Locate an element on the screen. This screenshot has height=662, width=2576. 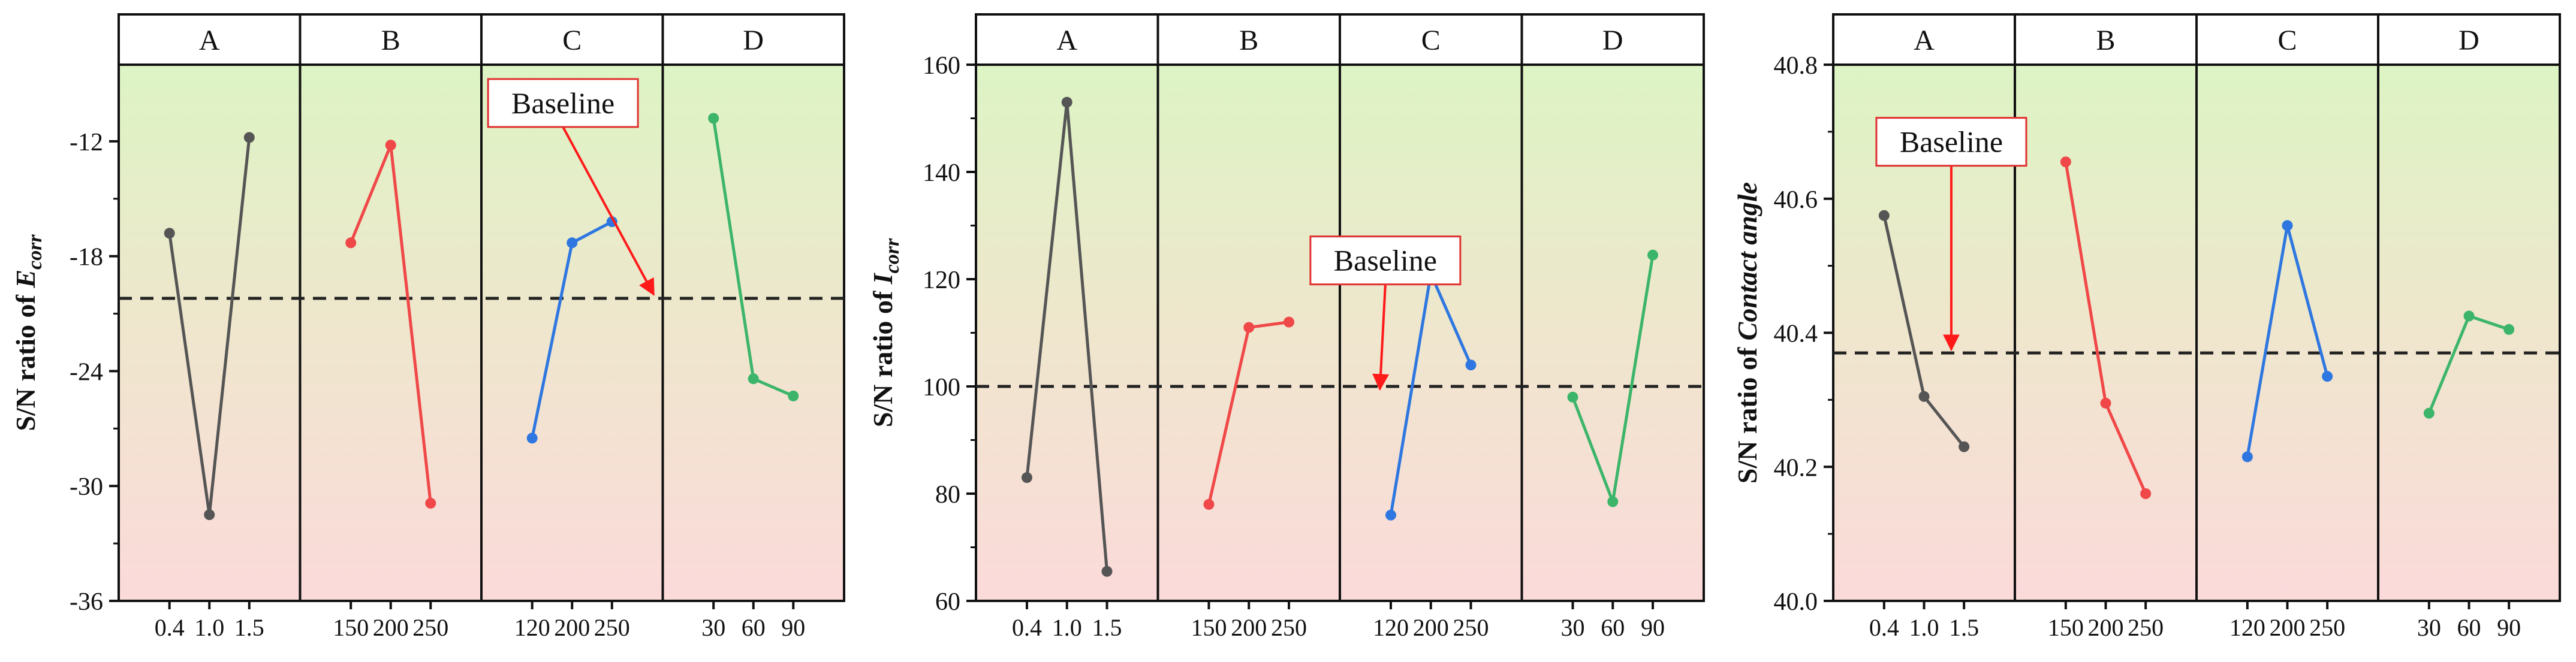
y-tick-label: 80 is located at coordinates (947, 495).